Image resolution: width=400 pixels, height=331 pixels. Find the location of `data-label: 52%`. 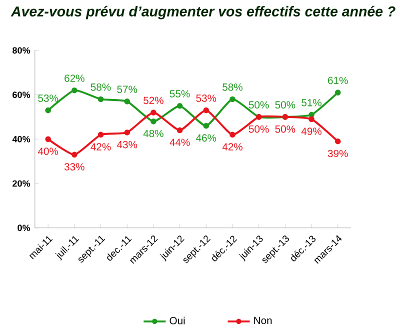

data-label: 52% is located at coordinates (154, 100).